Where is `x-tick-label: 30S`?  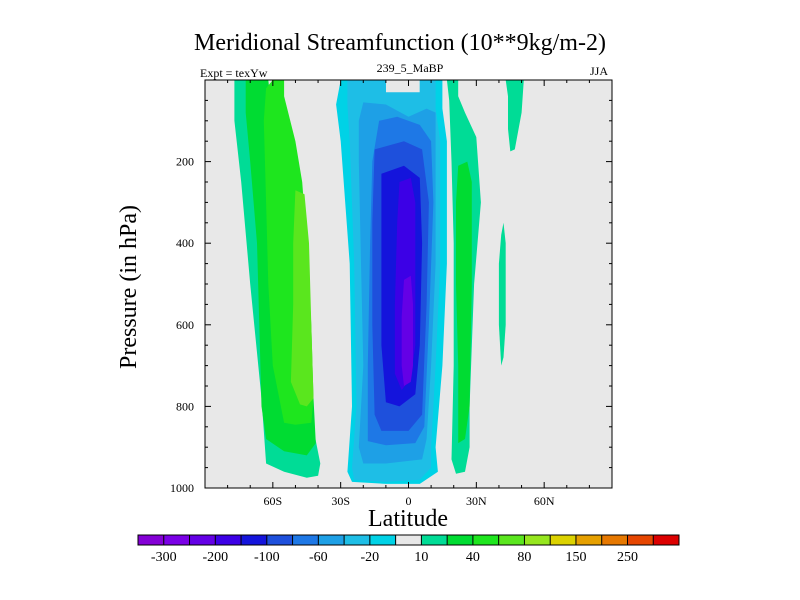 x-tick-label: 30S is located at coordinates (340, 501).